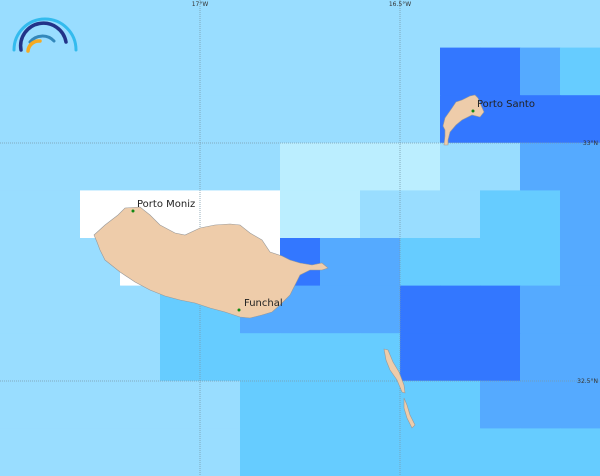 The image size is (600, 476). What do you see at coordinates (400, 4) in the screenshot?
I see `lon-label-16-5w: 16.5°W` at bounding box center [400, 4].